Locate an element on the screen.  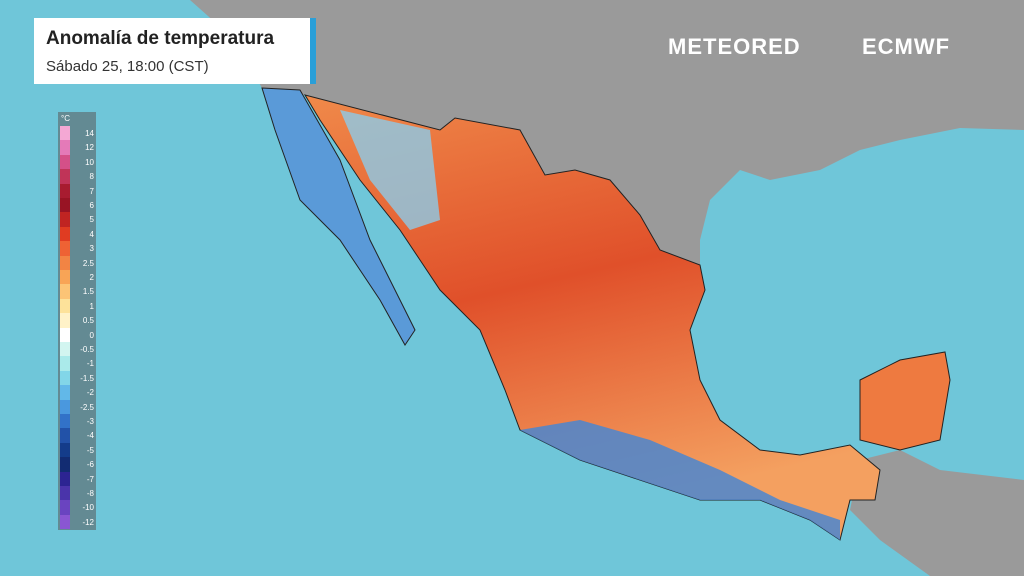
legend-row: -1 is located at coordinates (77, 363).